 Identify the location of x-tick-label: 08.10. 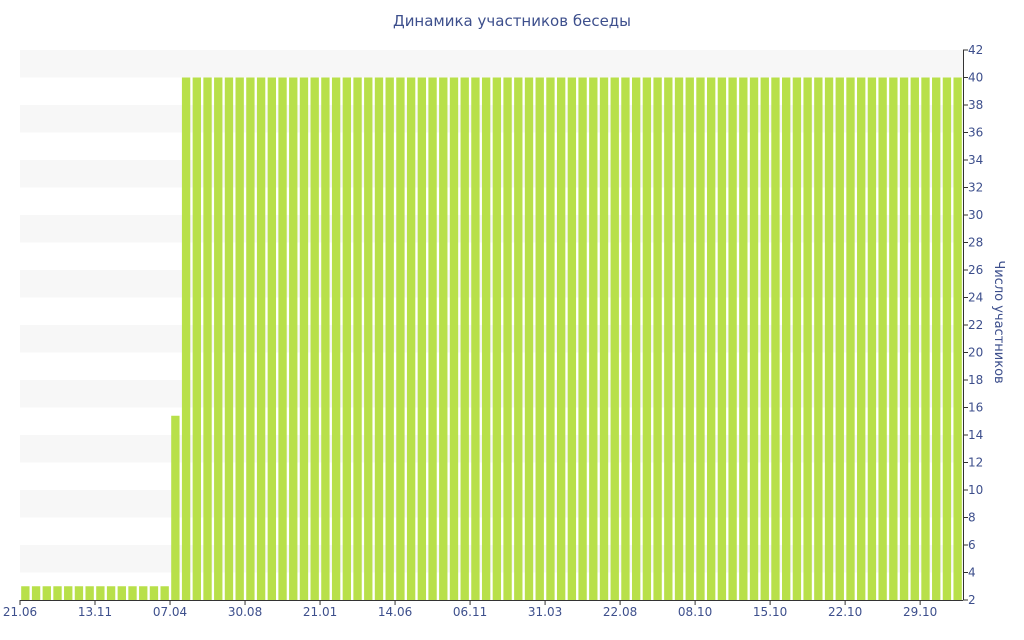
(695, 612).